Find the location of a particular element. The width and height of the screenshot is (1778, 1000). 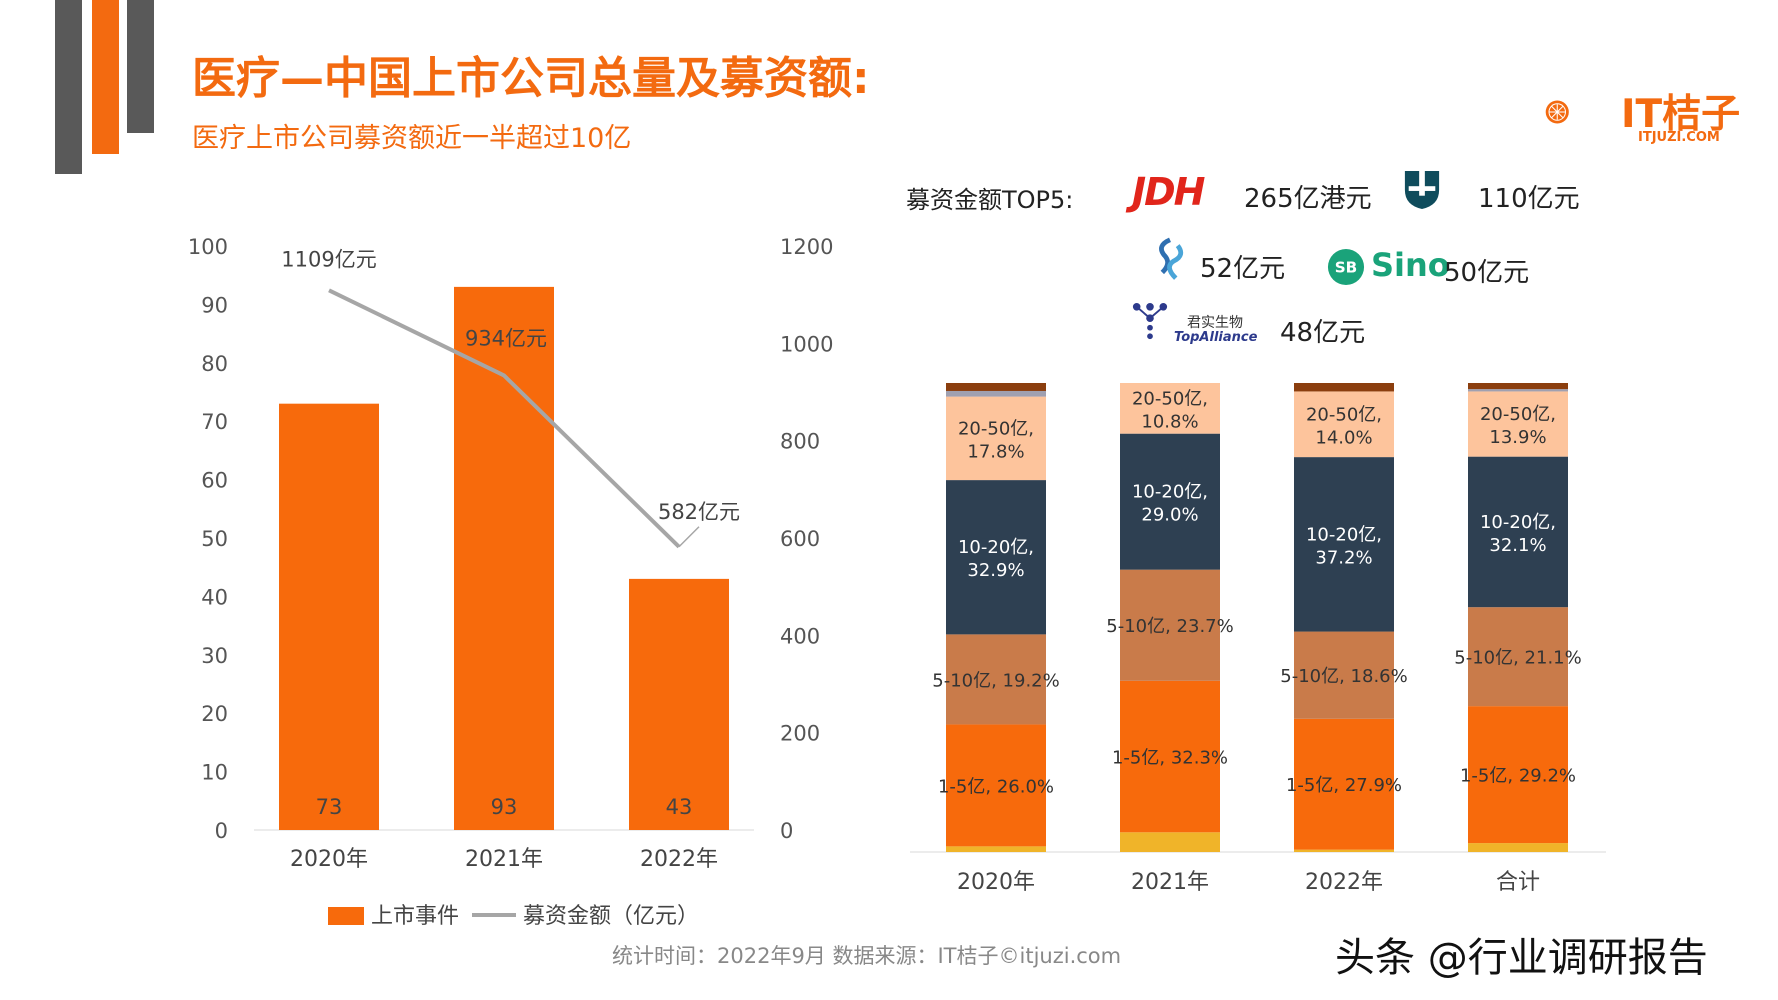

stack-segment-label: 1-5亿, 32.3% is located at coordinates (1170, 758).